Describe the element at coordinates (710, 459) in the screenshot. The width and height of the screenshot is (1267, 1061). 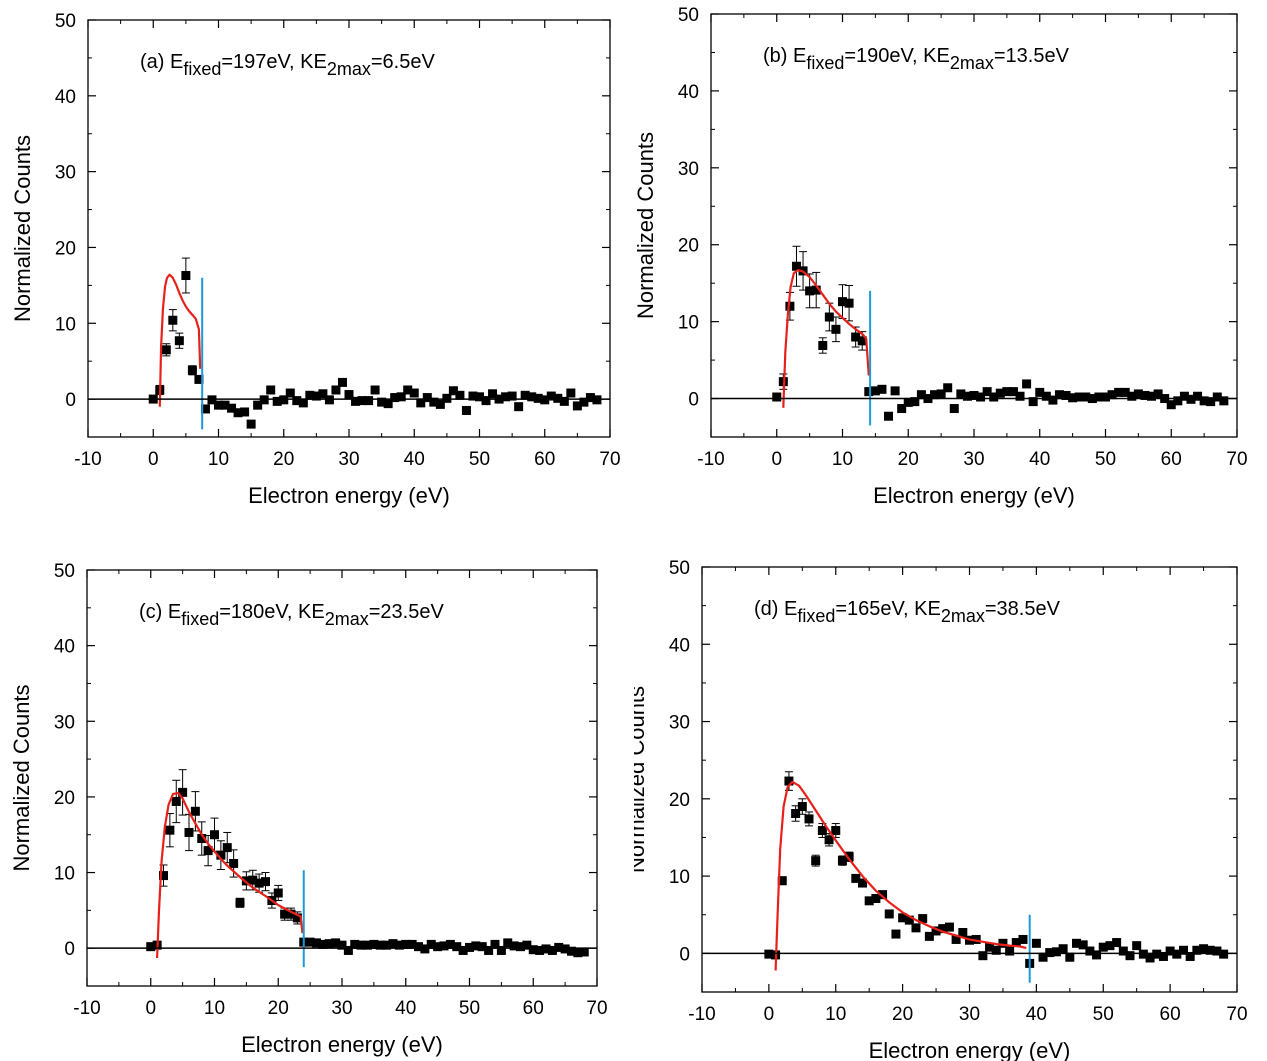
I see `x-tick-label: -10` at that location.